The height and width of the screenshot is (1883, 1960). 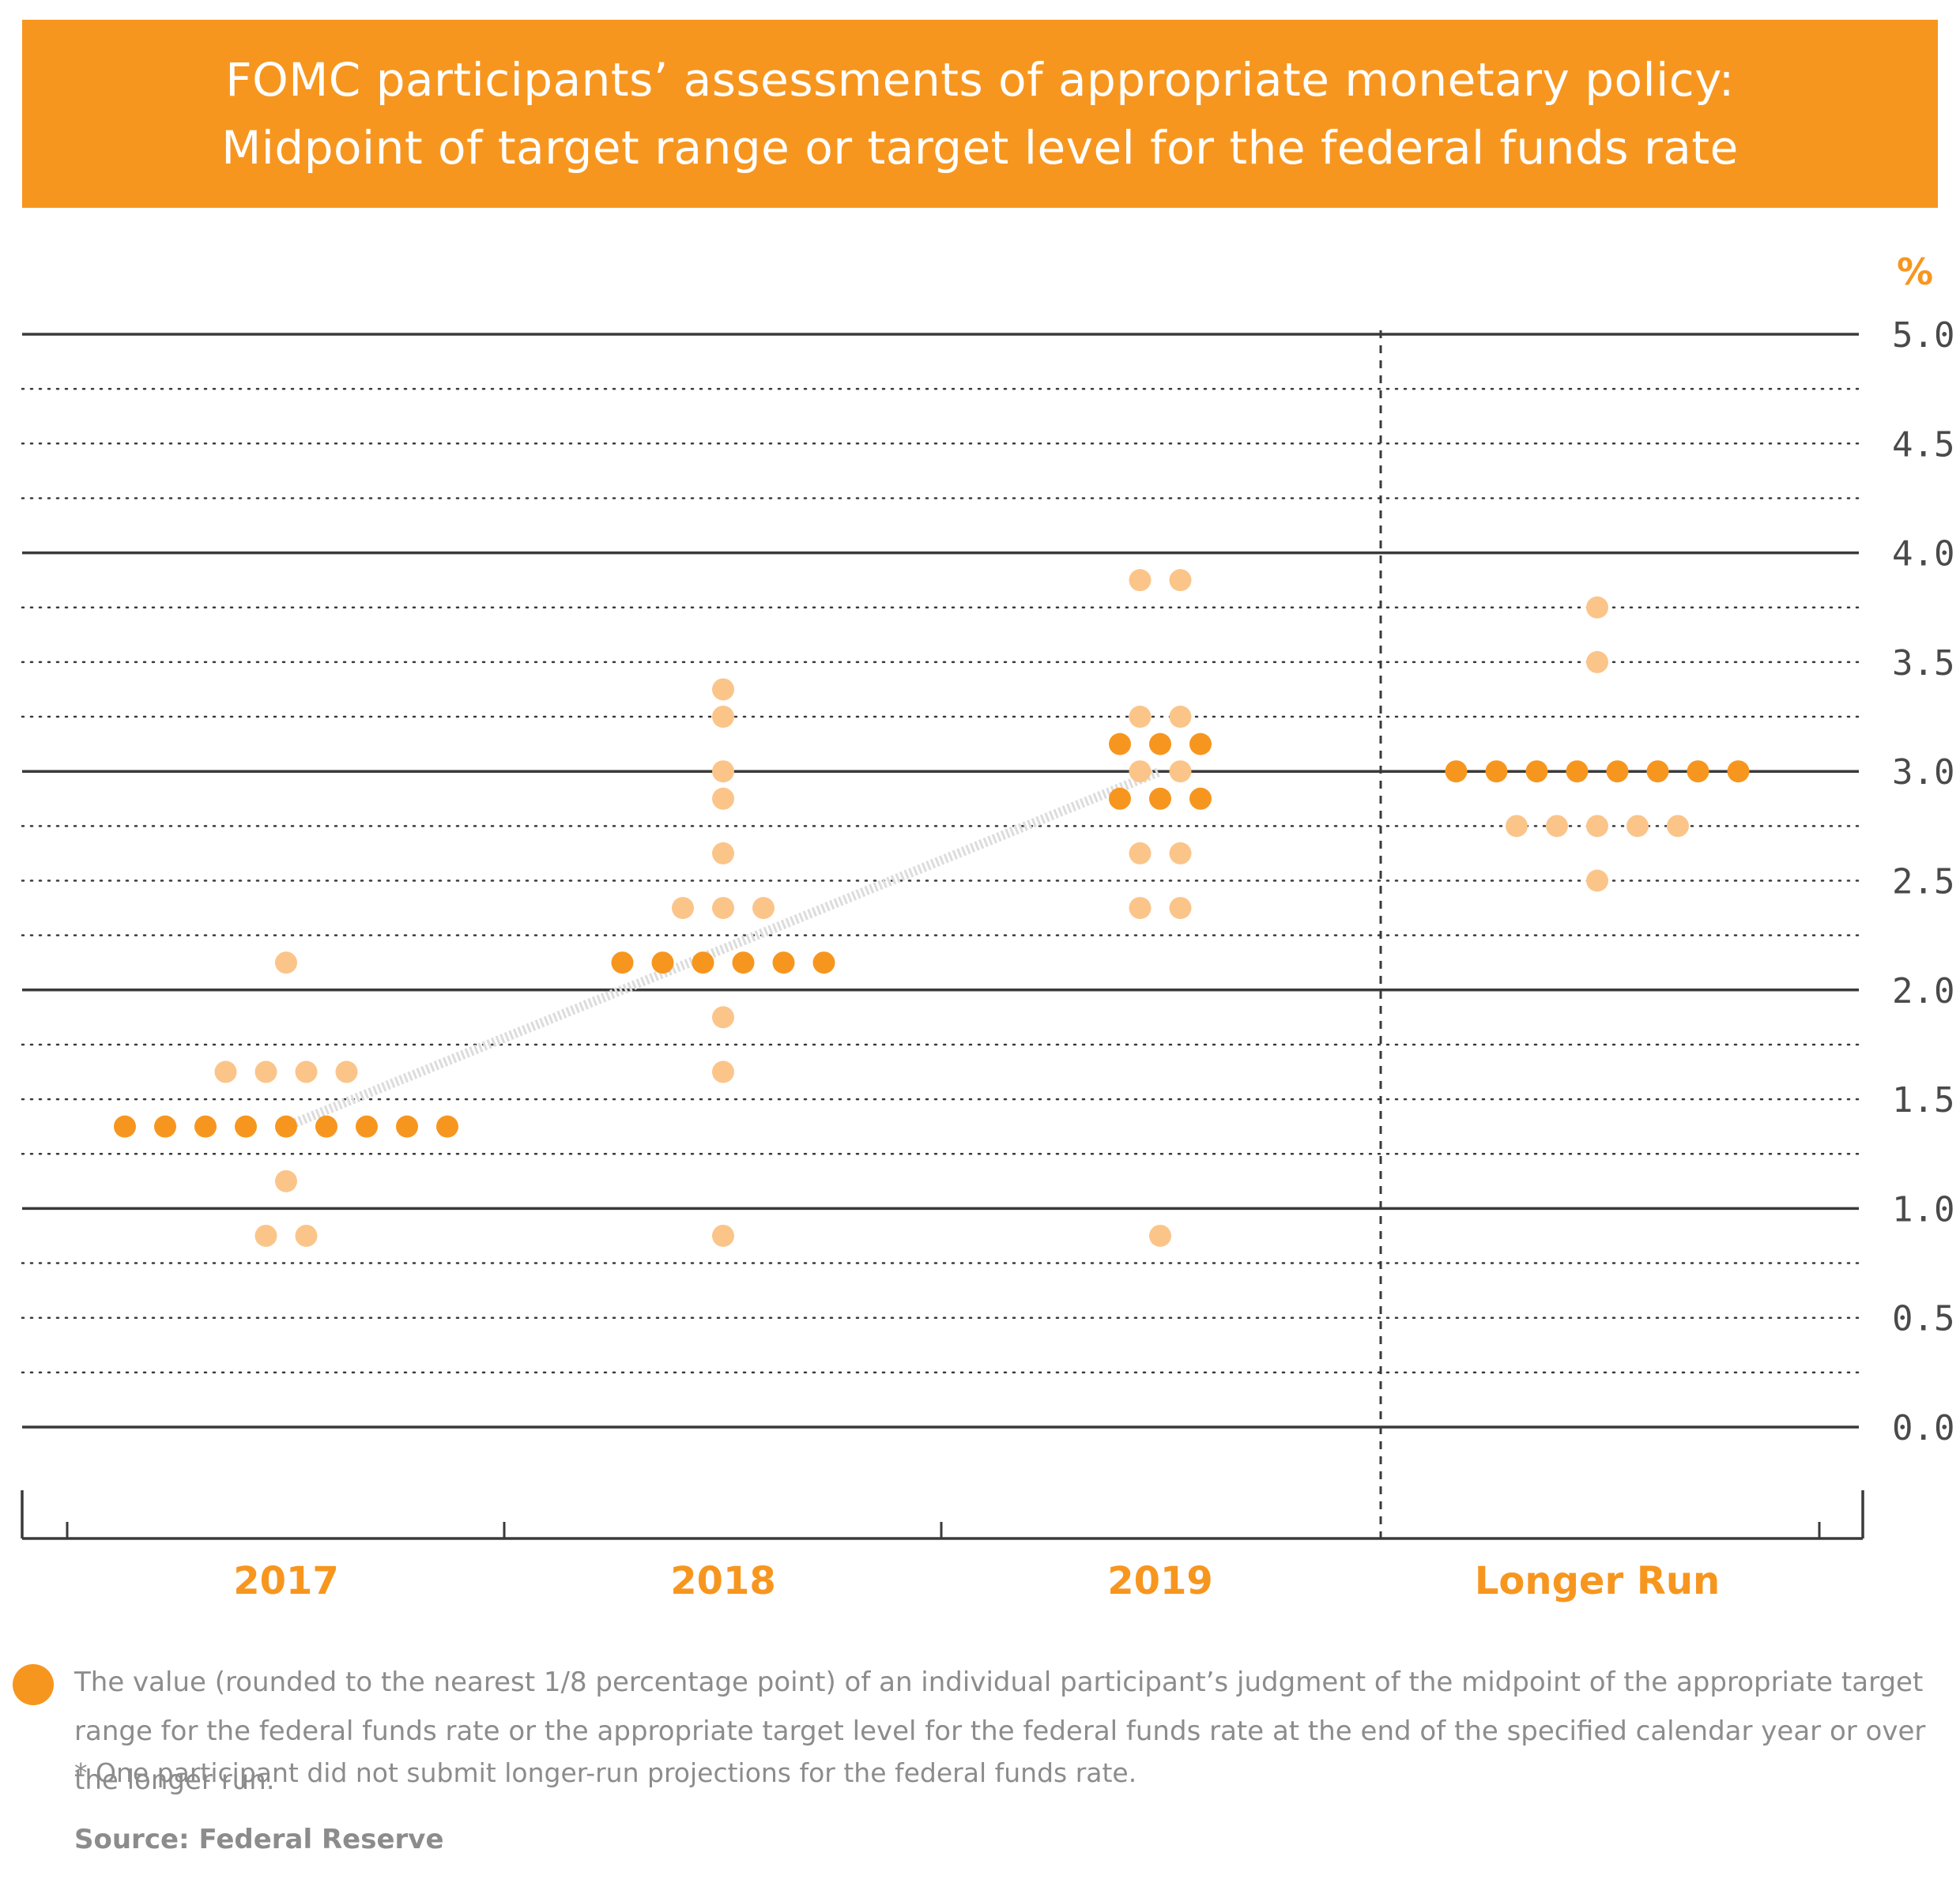 What do you see at coordinates (33, 1684) in the screenshot?
I see `legend-dot-icon` at bounding box center [33, 1684].